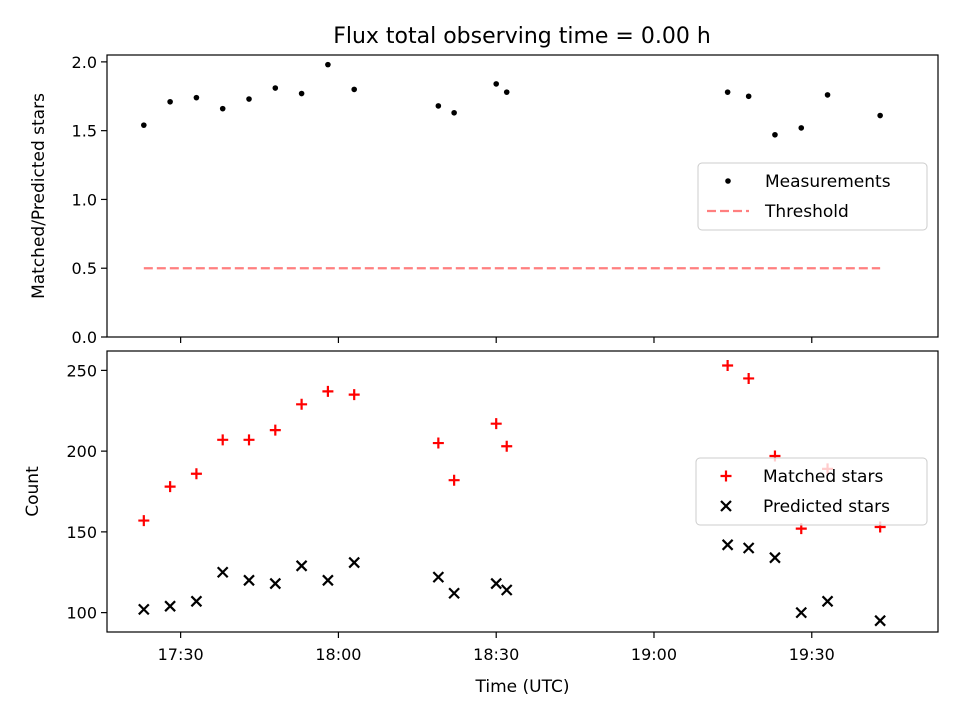 This screenshot has height=720, width=960. I want to click on y-tick-label: 0.5, so click(84, 268).